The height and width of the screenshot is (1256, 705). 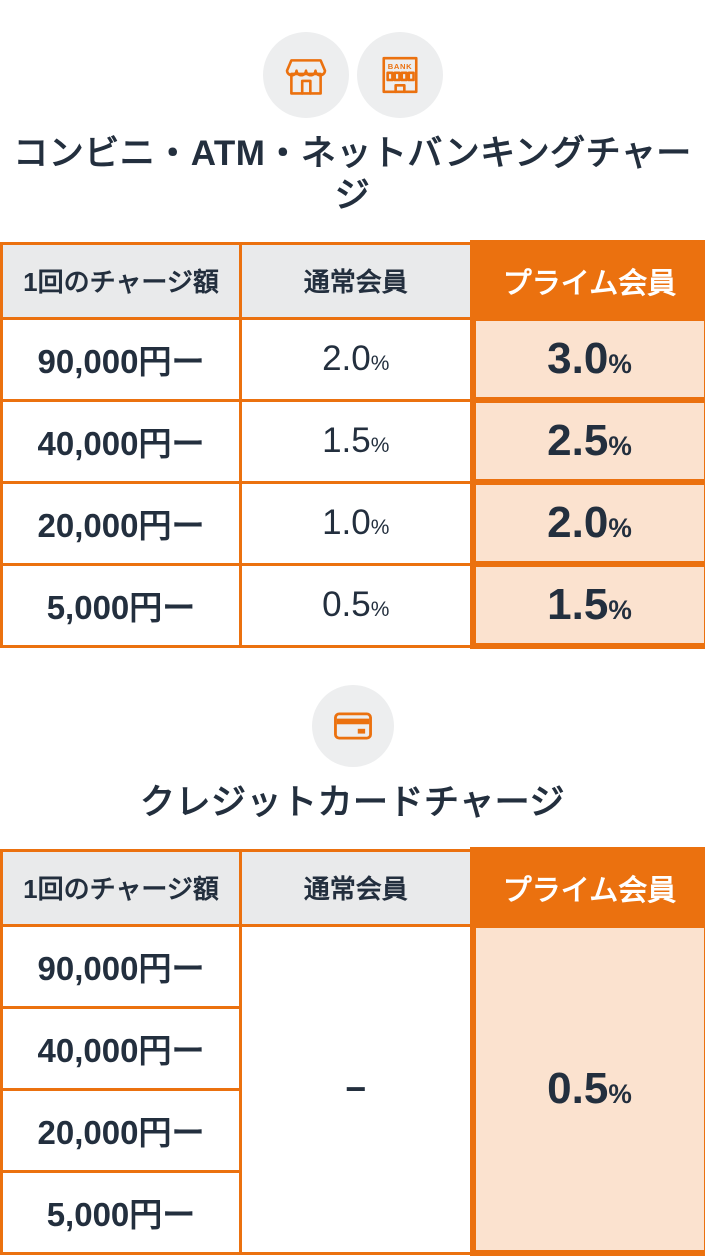 What do you see at coordinates (353, 966) in the screenshot?
I see `table-row: 90,000円ー − 0.5%` at bounding box center [353, 966].